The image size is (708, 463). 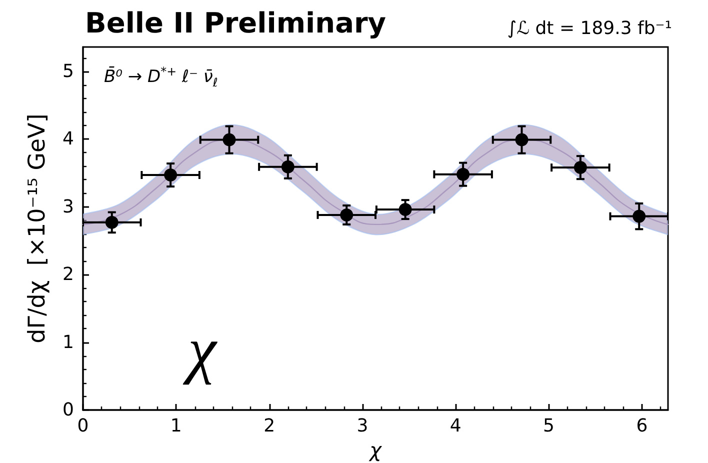 I want to click on x-tick-label: 0, so click(x=83, y=426).